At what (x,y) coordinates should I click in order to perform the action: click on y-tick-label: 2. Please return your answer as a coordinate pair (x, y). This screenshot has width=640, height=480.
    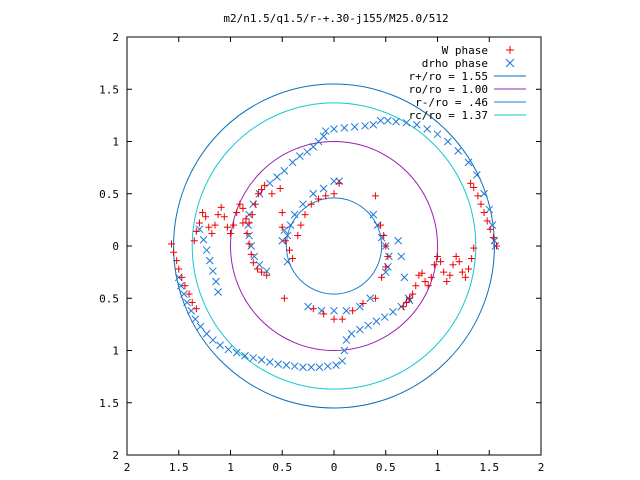
    Looking at the image, I should click on (115, 455).